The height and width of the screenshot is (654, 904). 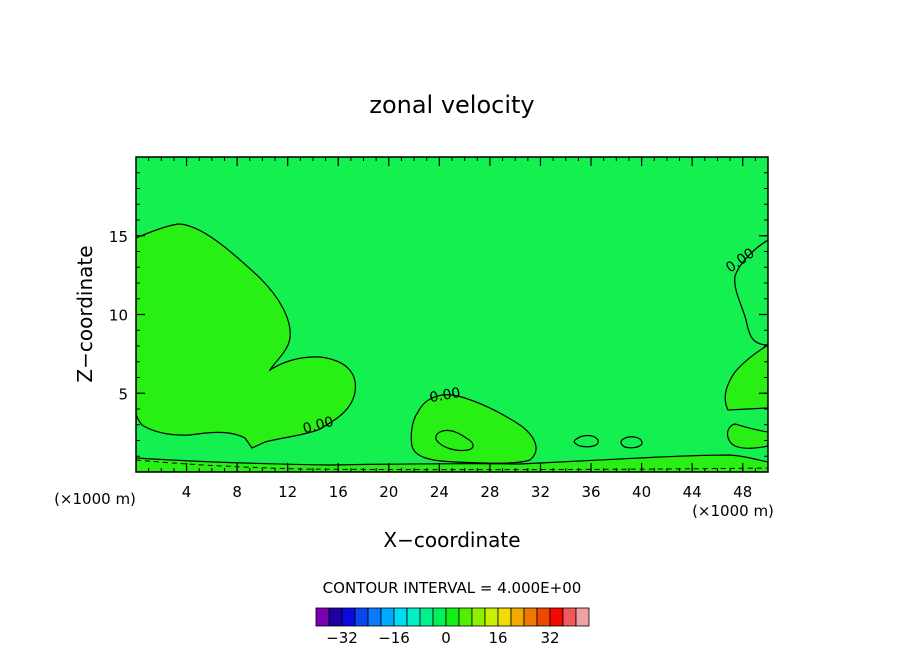 What do you see at coordinates (338, 492) in the screenshot?
I see `x-tick-label: 16` at bounding box center [338, 492].